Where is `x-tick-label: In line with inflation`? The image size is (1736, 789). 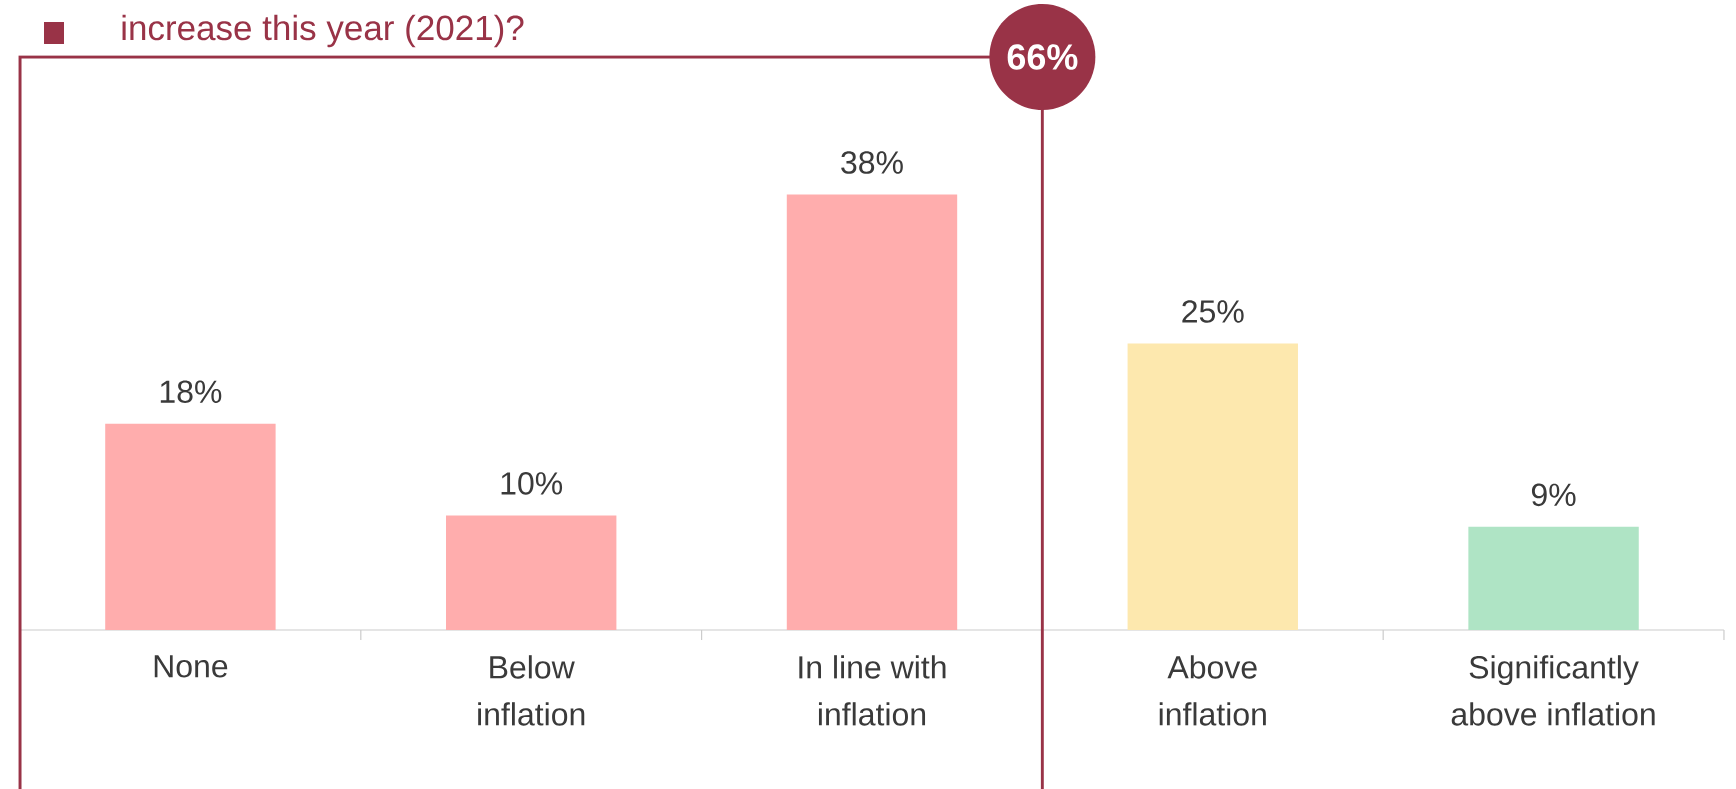 x-tick-label: In line with inflation is located at coordinates (872, 690).